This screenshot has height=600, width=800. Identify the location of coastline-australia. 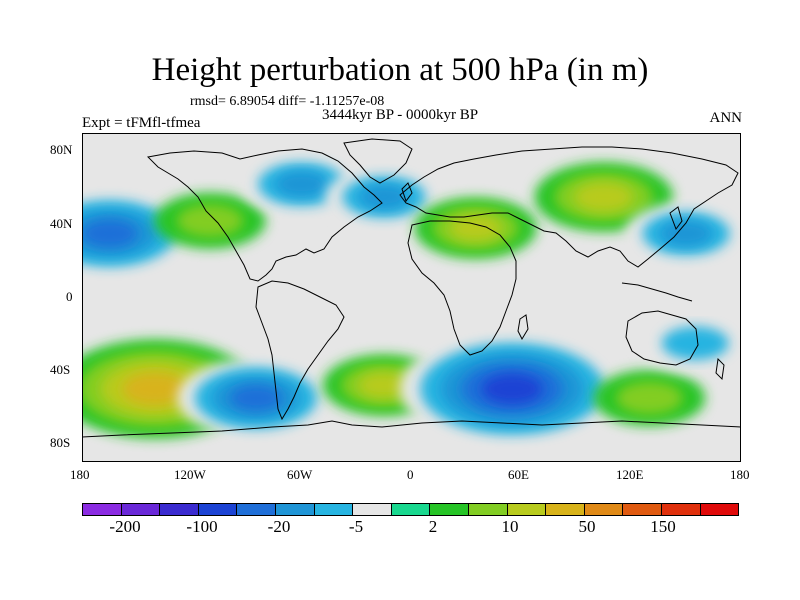
(662, 338).